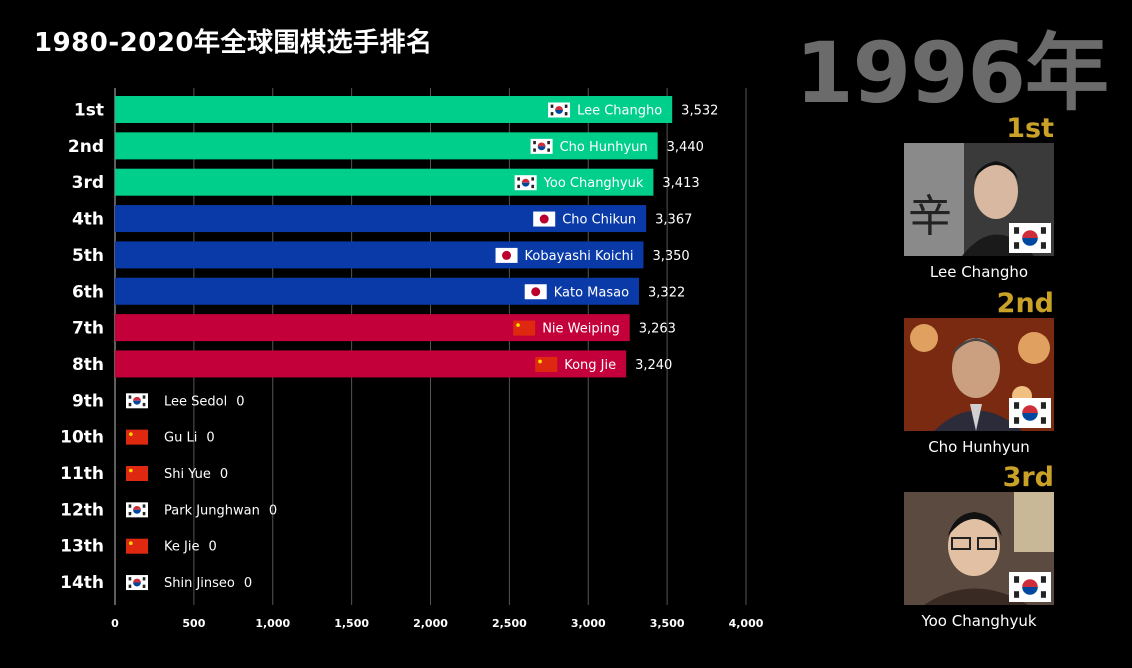  What do you see at coordinates (199, 583) in the screenshot?
I see `player-name-label: Shin Jinseo` at bounding box center [199, 583].